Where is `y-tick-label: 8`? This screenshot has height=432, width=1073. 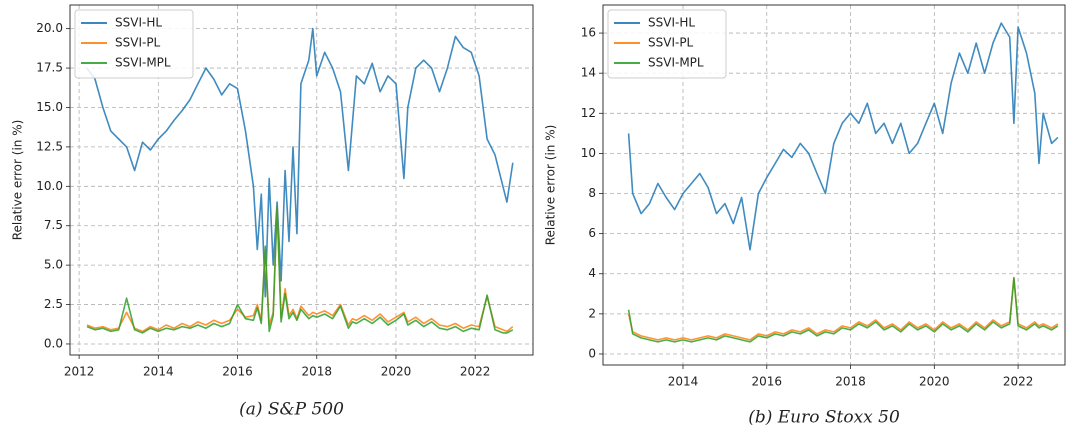 y-tick-label: 8 is located at coordinates (592, 193).